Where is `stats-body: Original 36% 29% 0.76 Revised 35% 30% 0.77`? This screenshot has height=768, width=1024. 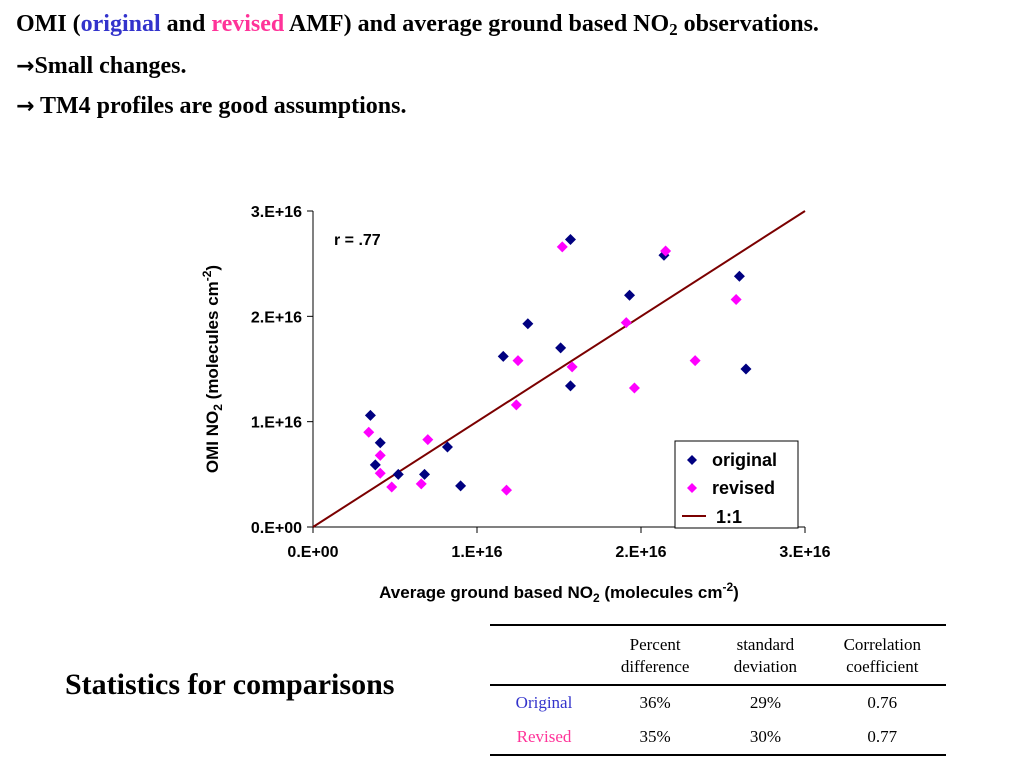 stats-body: Original 36% 29% 0.76 Revised 35% 30% 0.77 is located at coordinates (718, 720).